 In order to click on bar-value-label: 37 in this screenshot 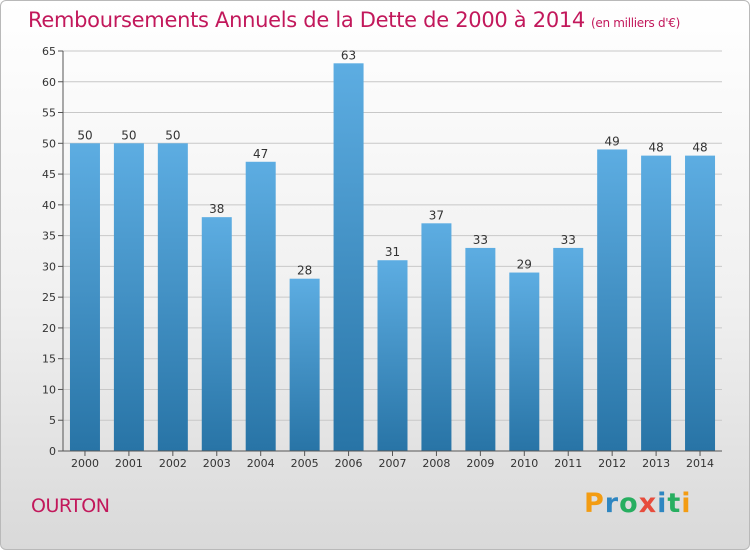, I will do `click(436, 215)`.